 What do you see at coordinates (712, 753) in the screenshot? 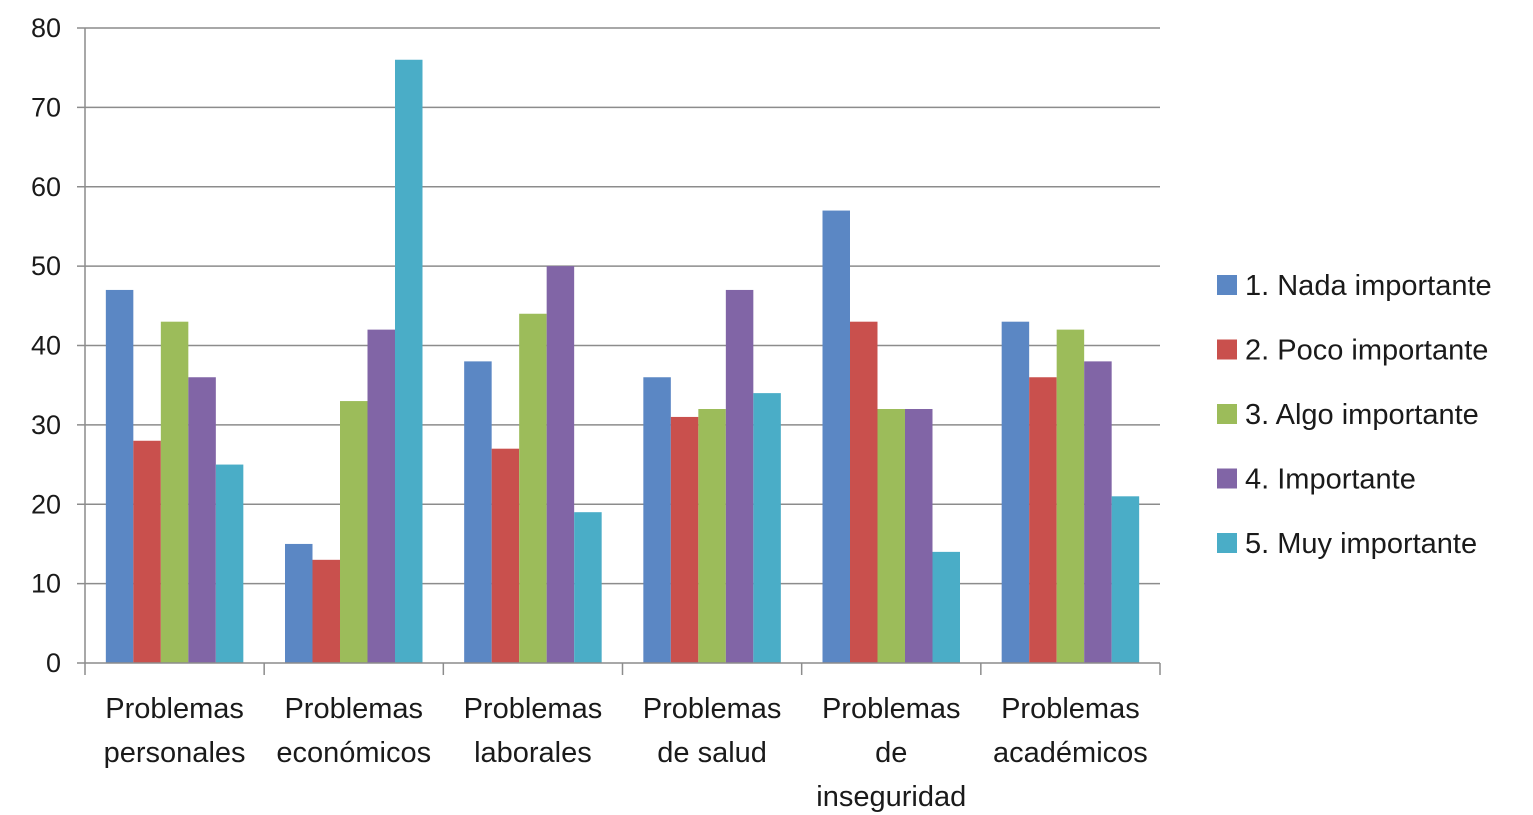
I see `x-category-label-line: de salud` at bounding box center [712, 753].